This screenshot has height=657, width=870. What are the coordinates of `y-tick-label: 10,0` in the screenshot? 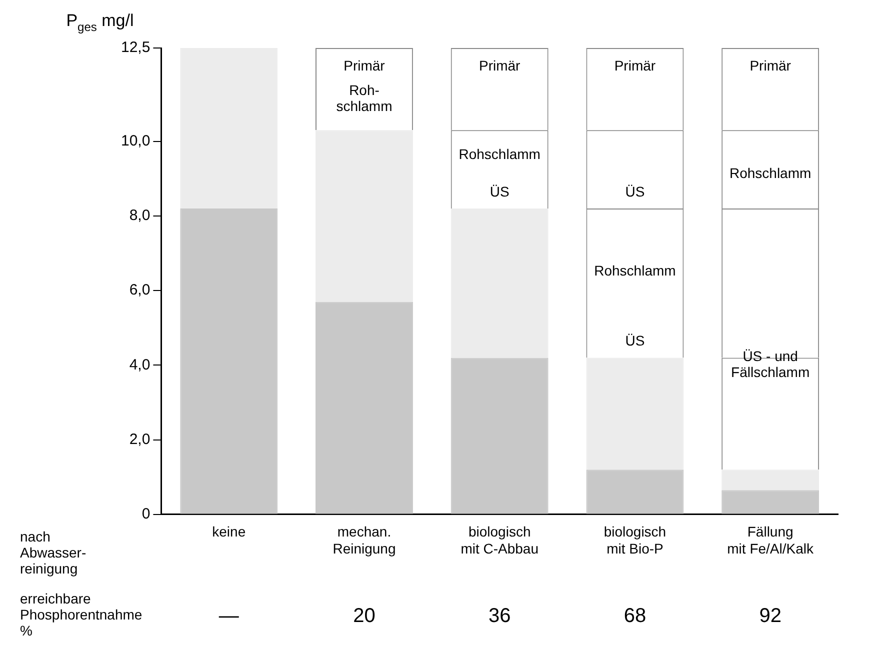 It's located at (135, 141).